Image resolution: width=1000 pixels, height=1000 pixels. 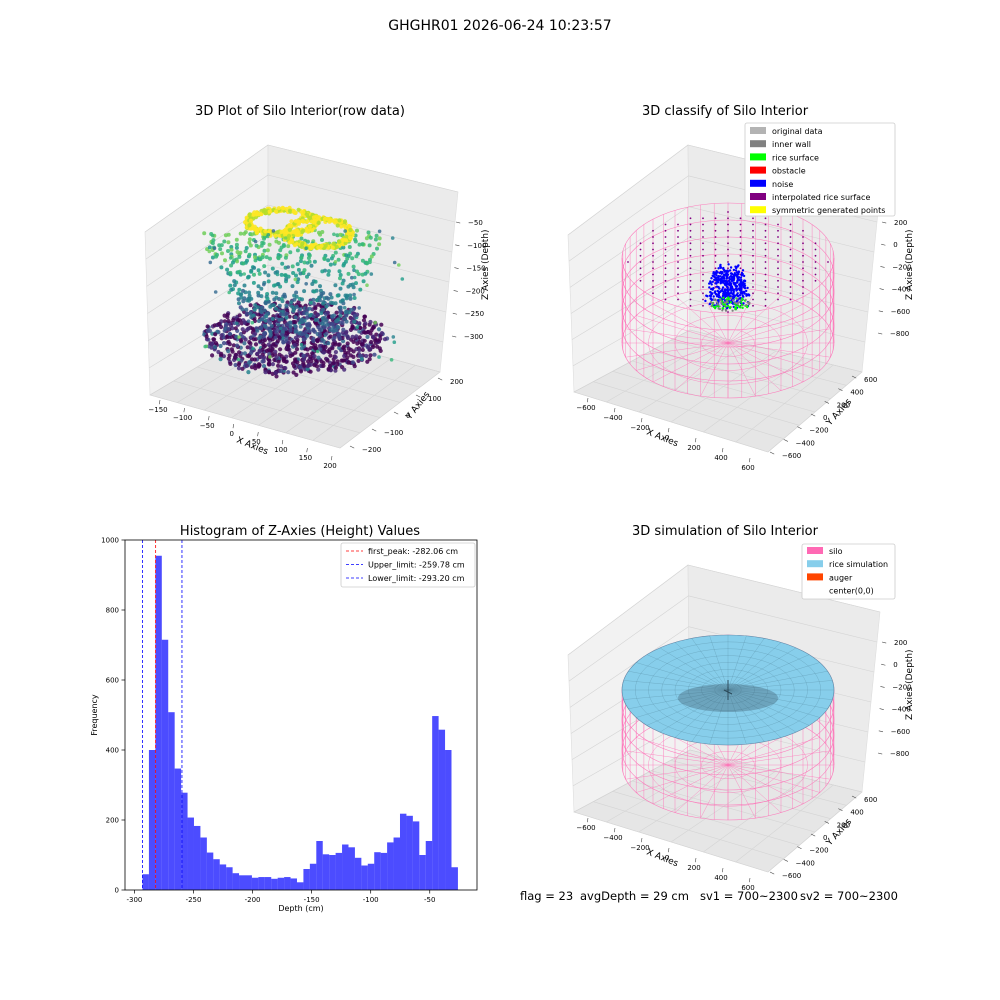 What do you see at coordinates (841, 577) in the screenshot?
I see `simulation-legend-label: auger` at bounding box center [841, 577].